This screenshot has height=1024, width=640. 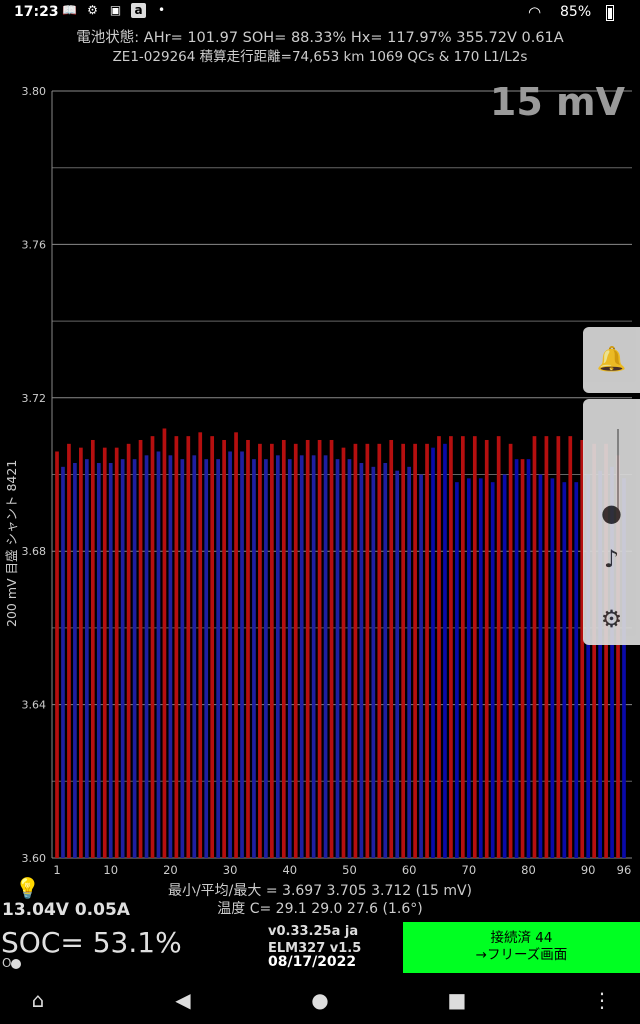 I want to click on y-tick-label: 3.60, so click(x=34, y=858).